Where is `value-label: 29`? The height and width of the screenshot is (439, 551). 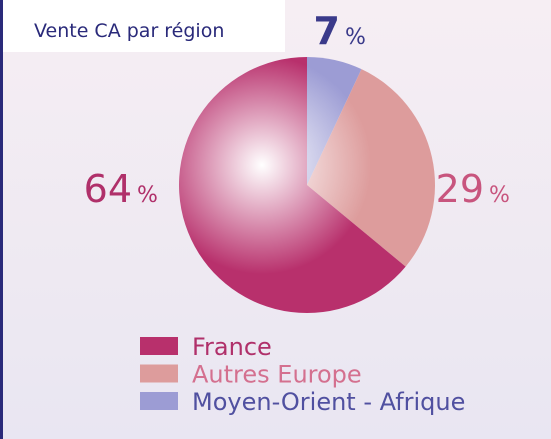
value-label: 29 is located at coordinates (460, 189).